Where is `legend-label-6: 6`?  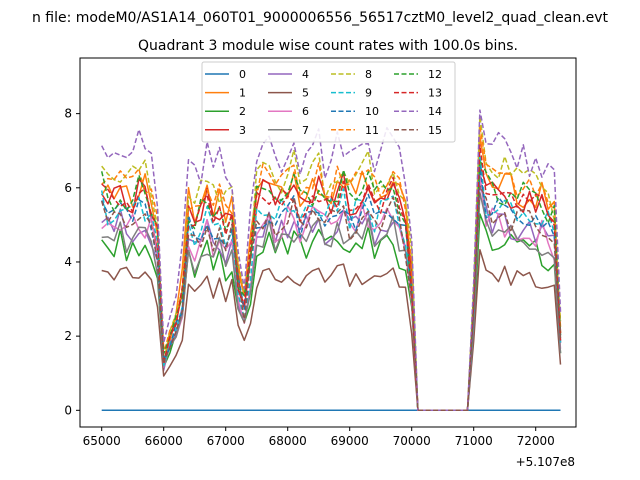 legend-label-6: 6 is located at coordinates (305, 111).